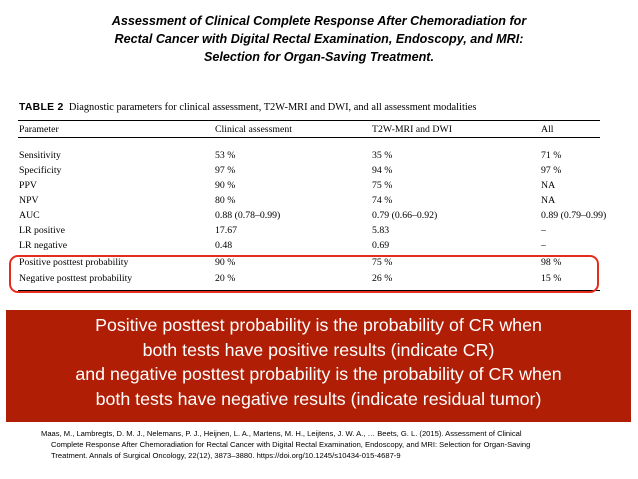 This screenshot has height=479, width=638. Describe the element at coordinates (76, 278) in the screenshot. I see `cell-parameter: Negative posttest probability` at that location.